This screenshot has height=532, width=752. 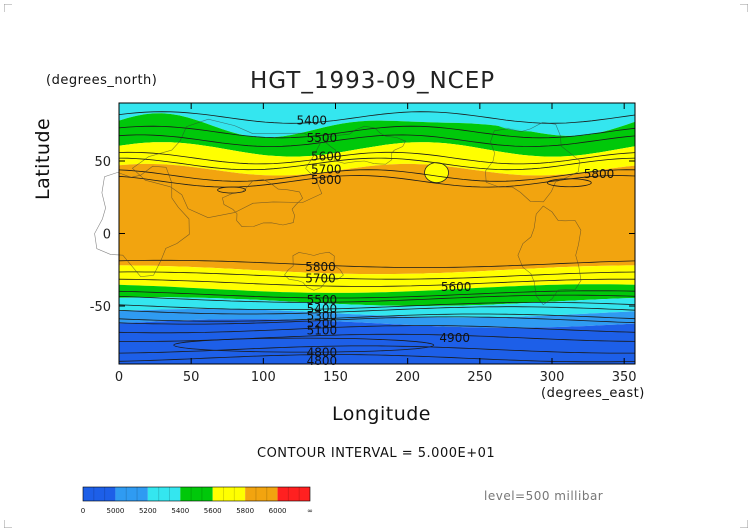 I want to click on y-tick-label: -50, so click(x=100, y=307).